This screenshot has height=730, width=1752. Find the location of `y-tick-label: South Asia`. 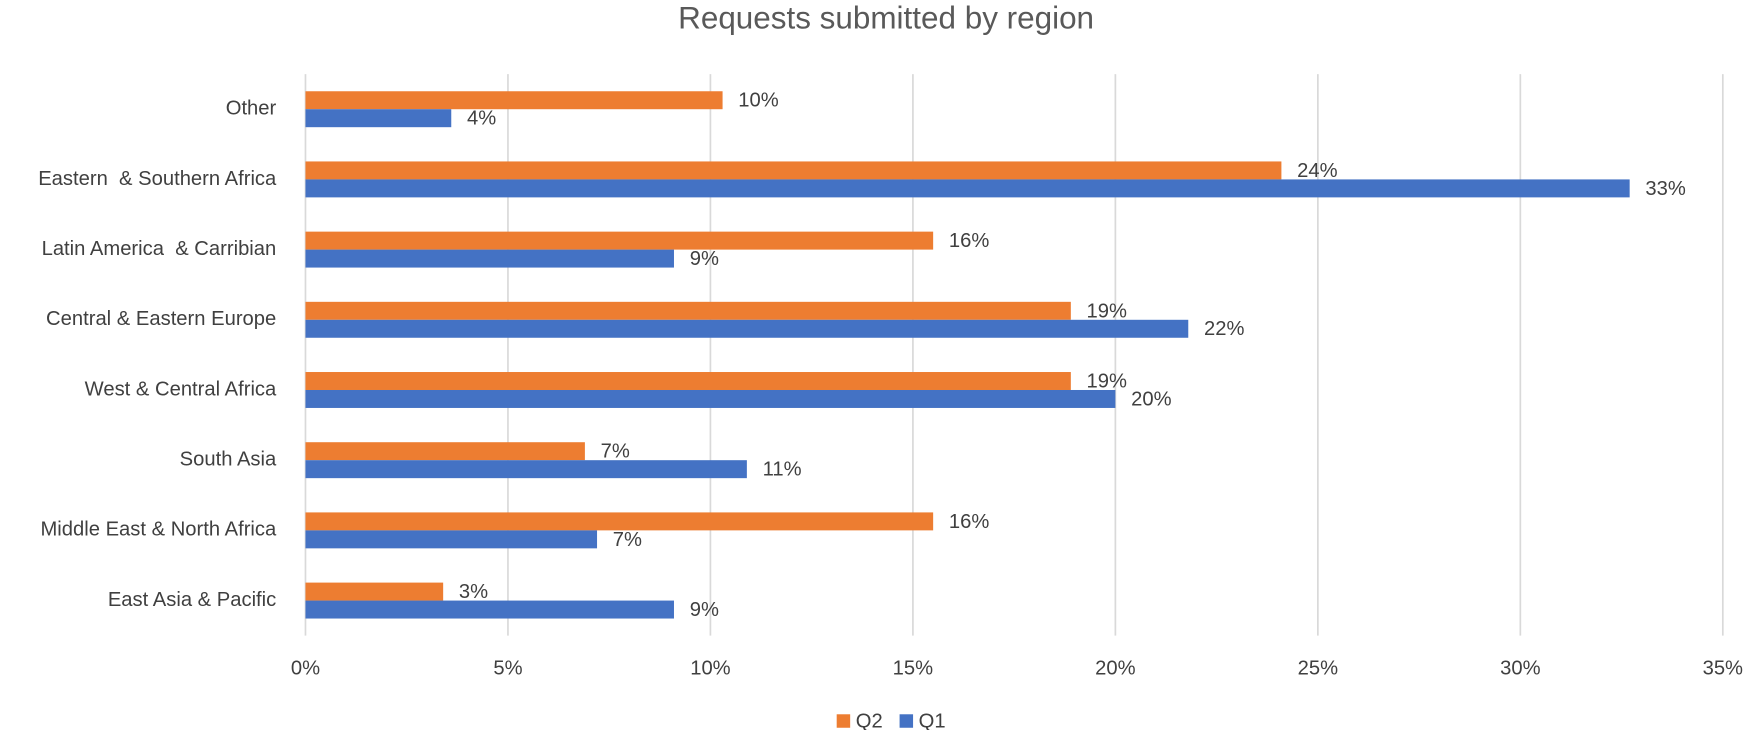

y-tick-label: South Asia is located at coordinates (228, 460).